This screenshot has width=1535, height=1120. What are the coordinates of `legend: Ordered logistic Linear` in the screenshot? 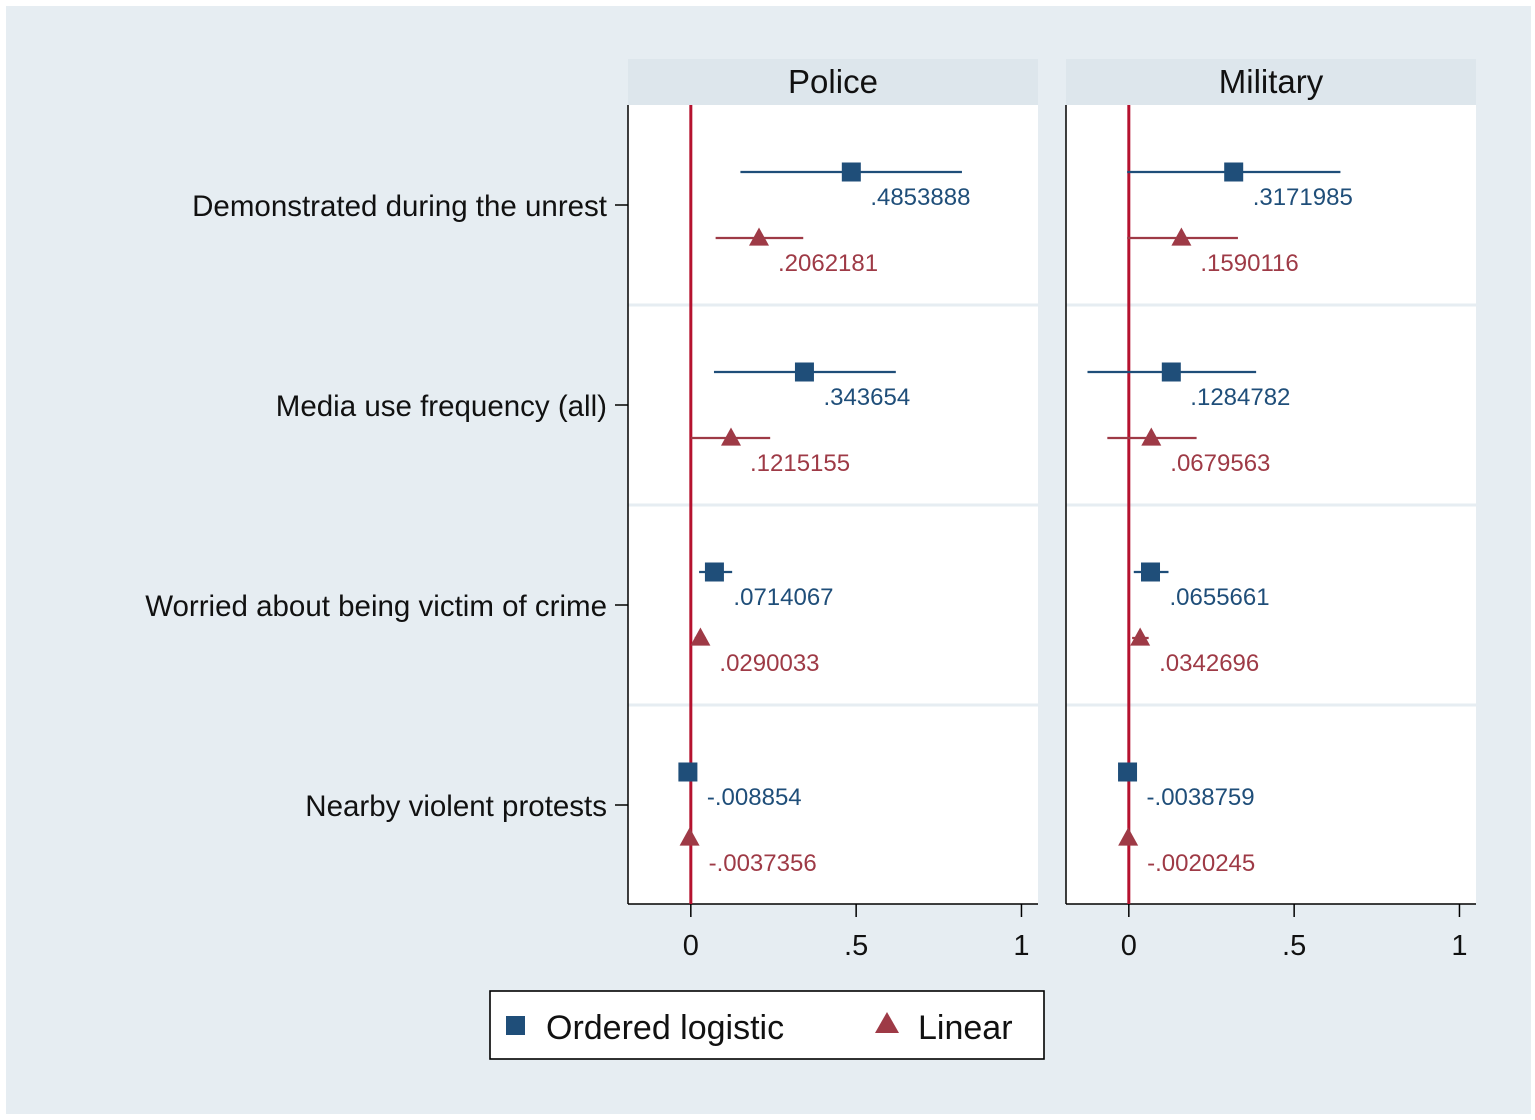 It's located at (767, 1025).